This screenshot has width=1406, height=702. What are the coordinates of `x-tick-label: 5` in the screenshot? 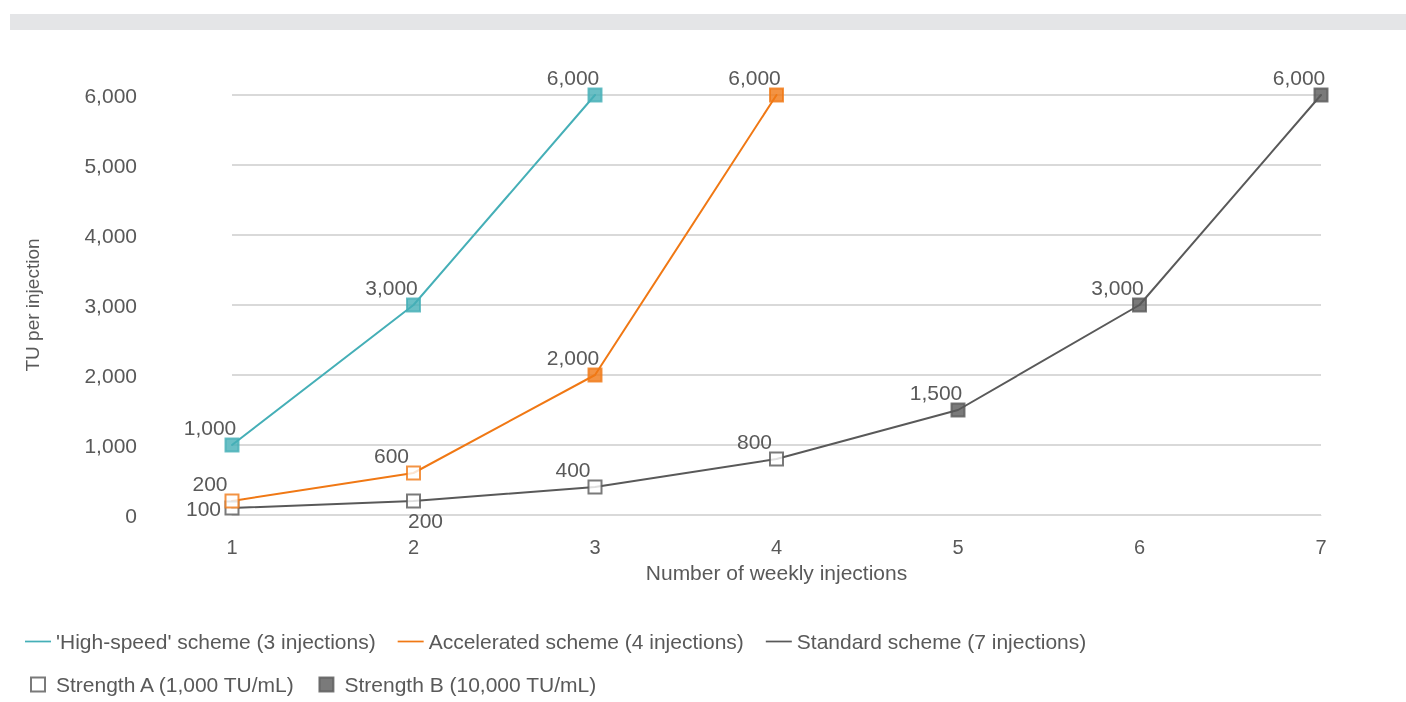 It's located at (958, 547).